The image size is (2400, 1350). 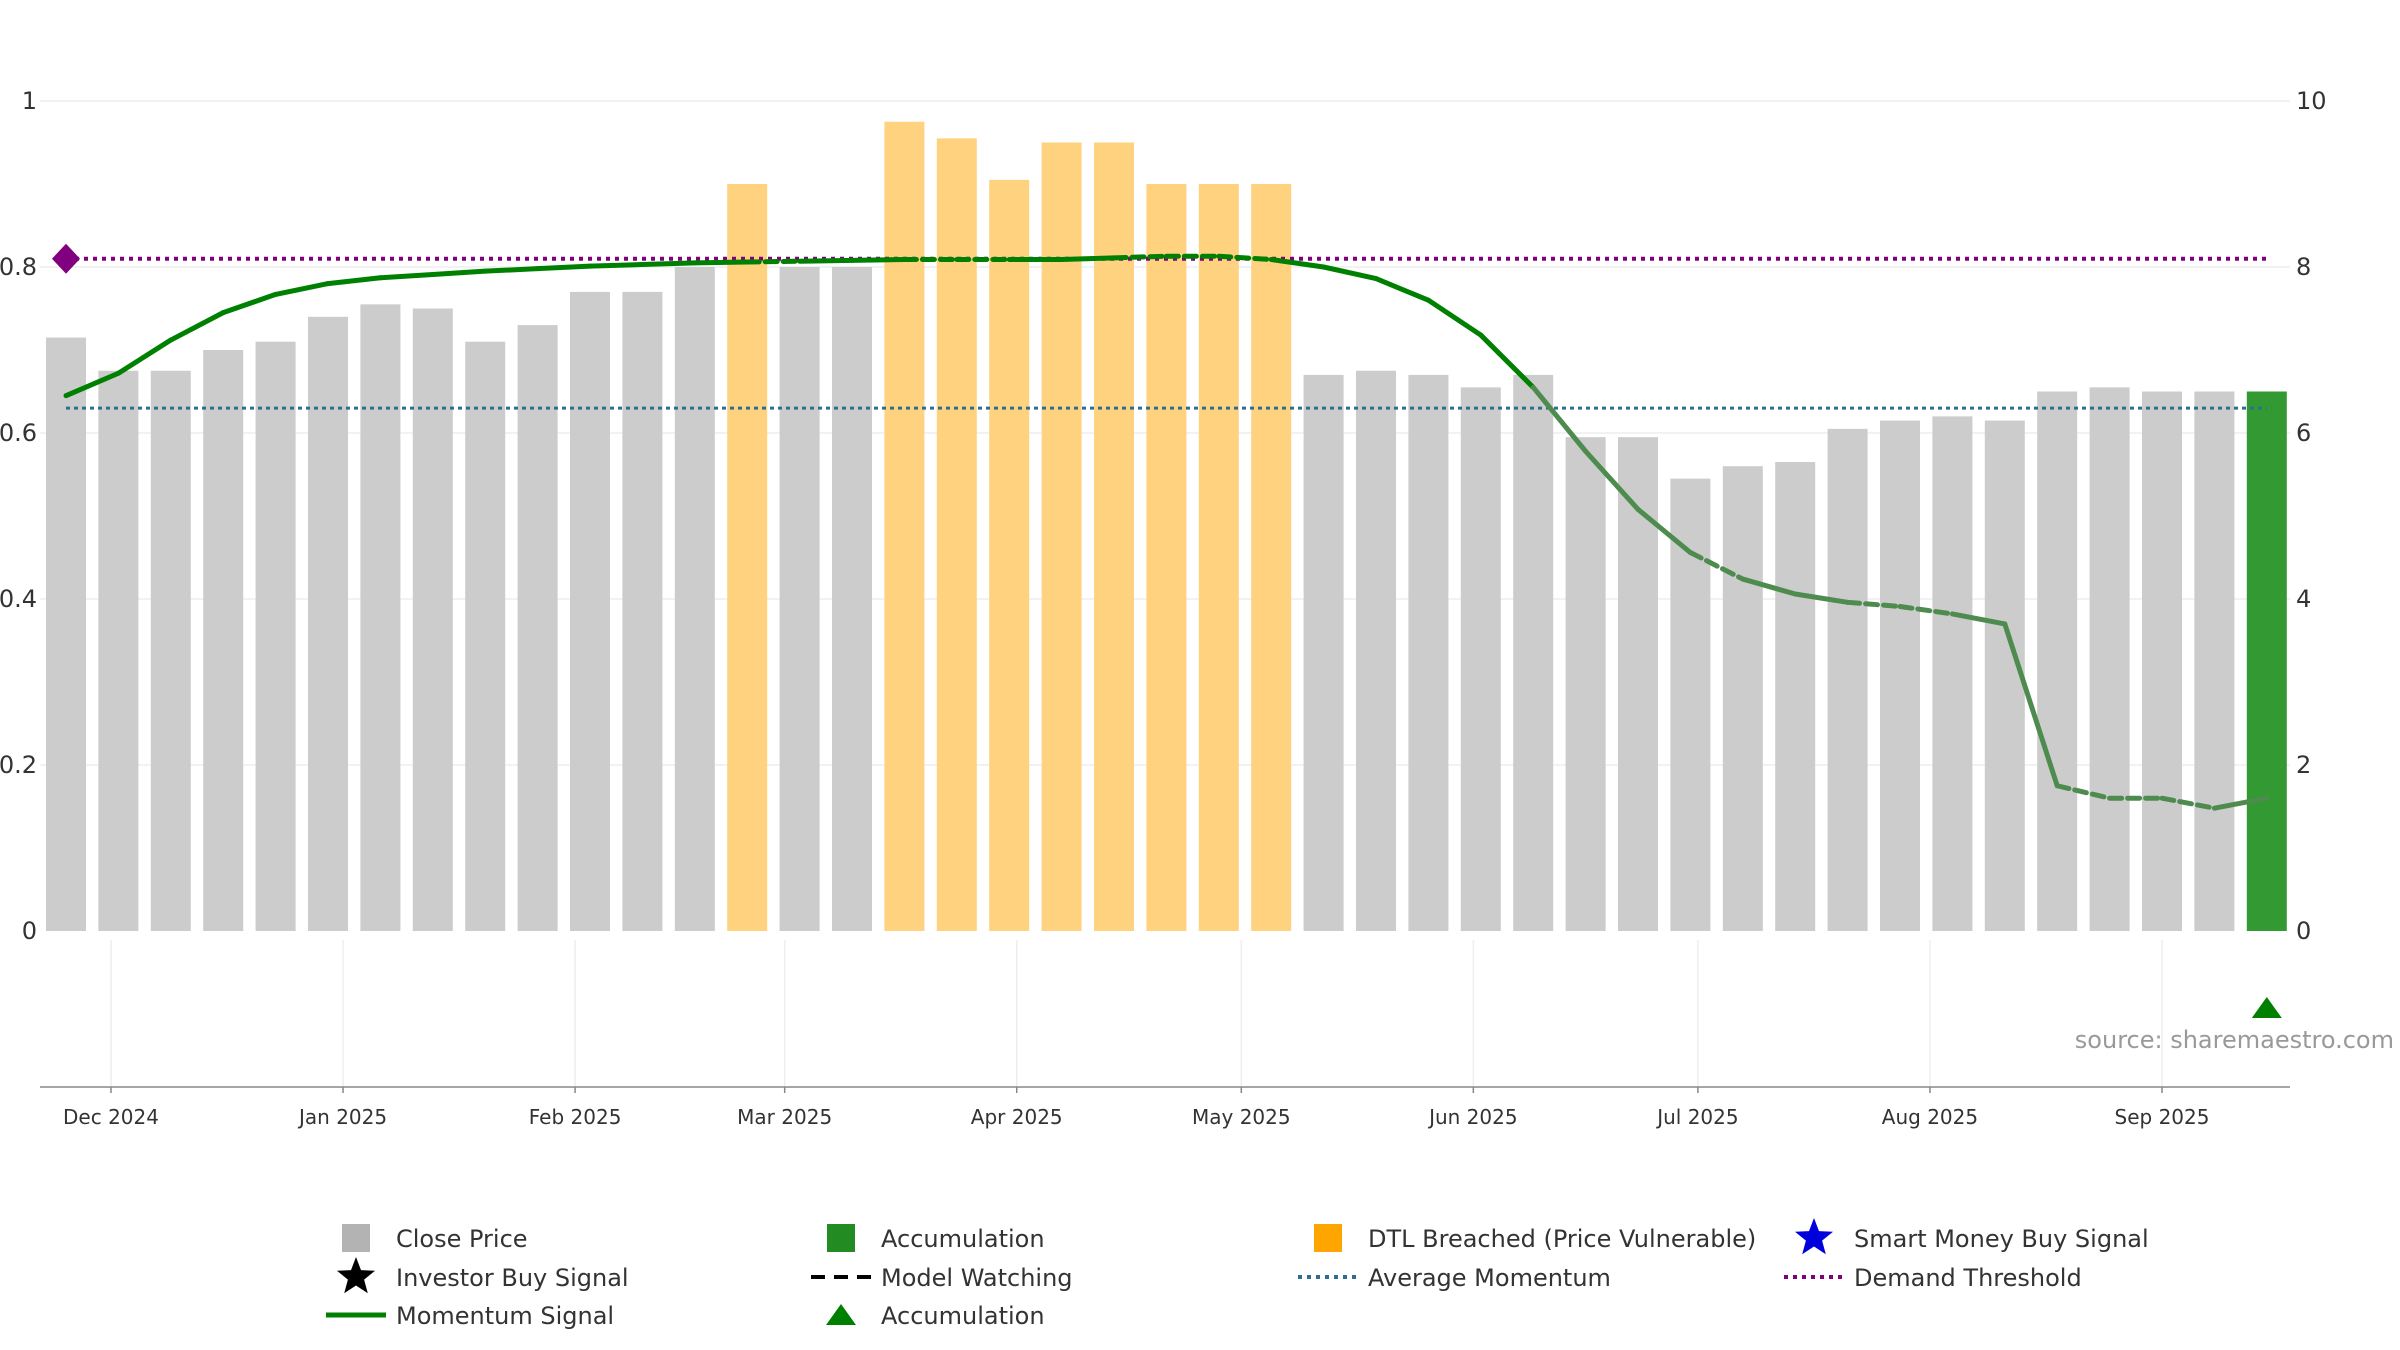 What do you see at coordinates (2234, 1040) in the screenshot?
I see `source-note: source: sharemaestro.com` at bounding box center [2234, 1040].